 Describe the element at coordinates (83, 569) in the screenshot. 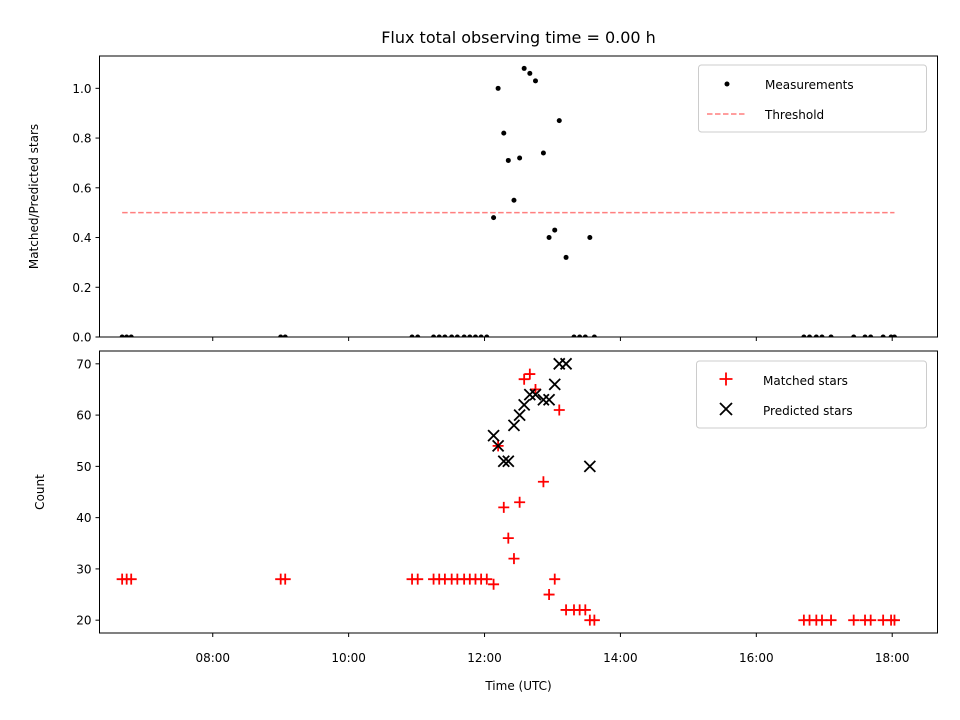

I see `y-tick-label: 30` at that location.